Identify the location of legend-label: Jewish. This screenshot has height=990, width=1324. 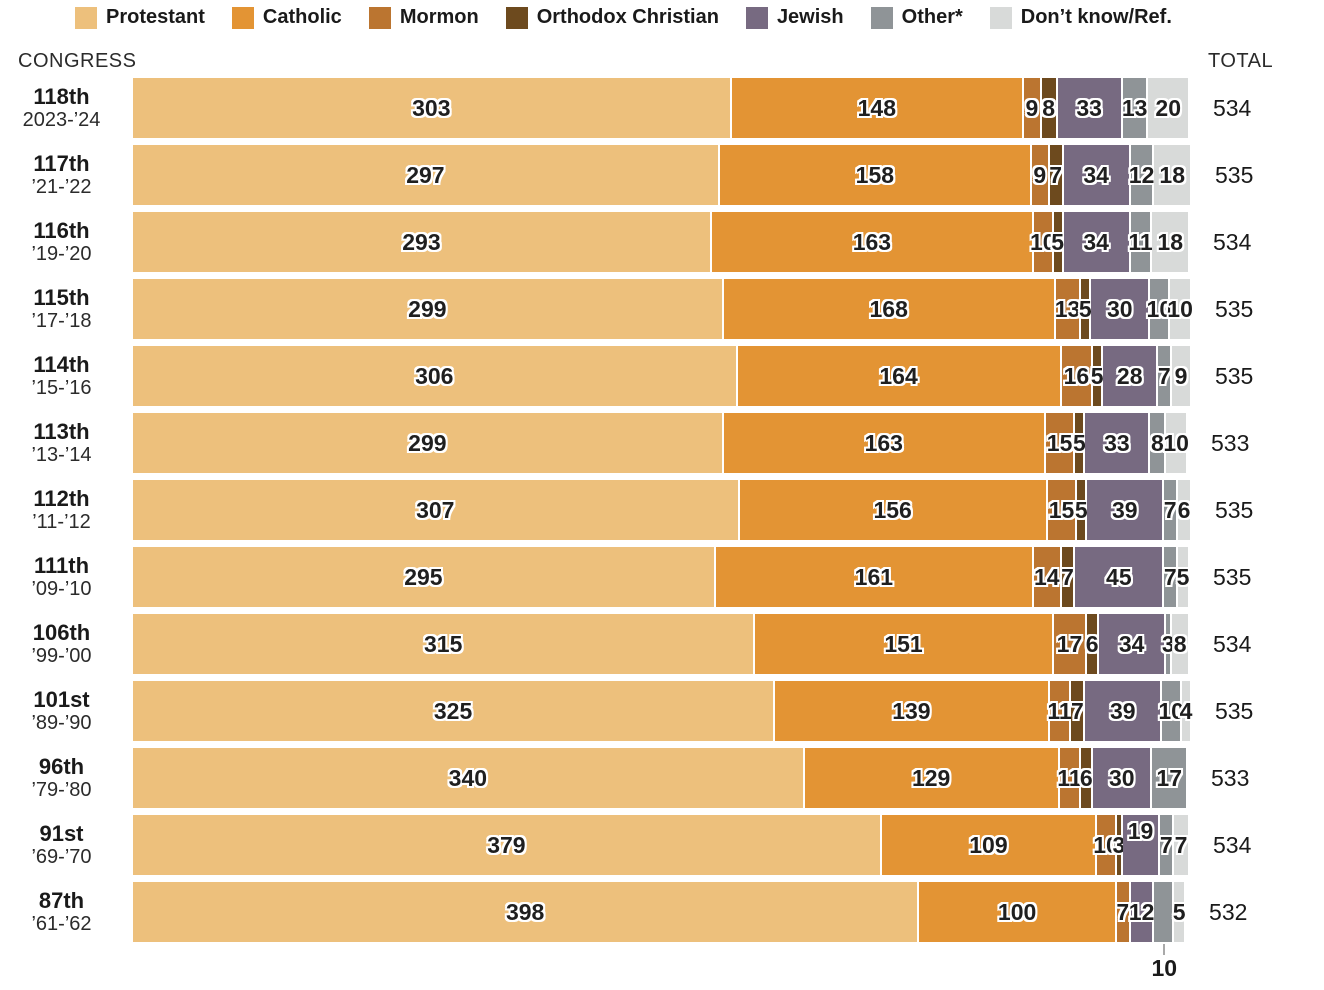
(810, 17).